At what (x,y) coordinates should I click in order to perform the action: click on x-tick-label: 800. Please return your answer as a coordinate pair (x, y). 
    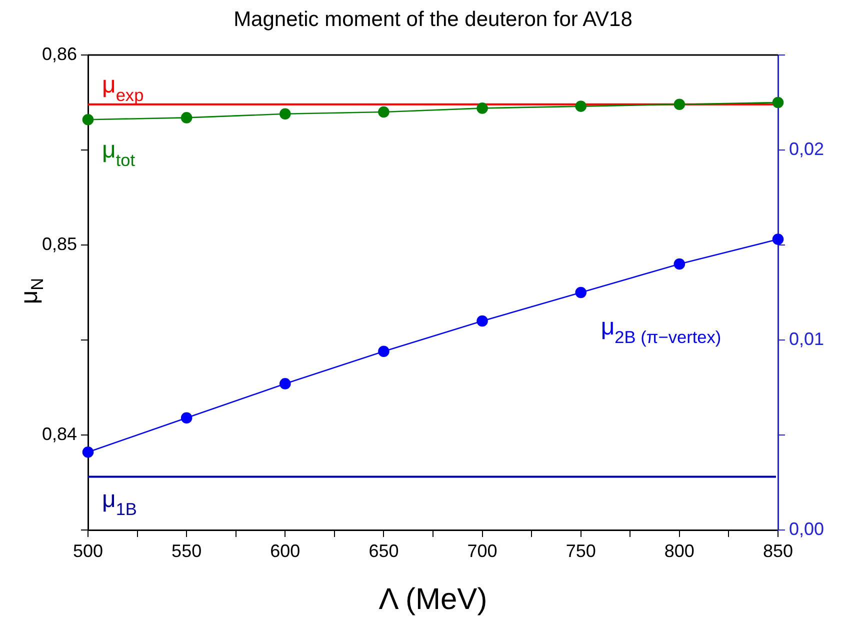
    Looking at the image, I should click on (679, 550).